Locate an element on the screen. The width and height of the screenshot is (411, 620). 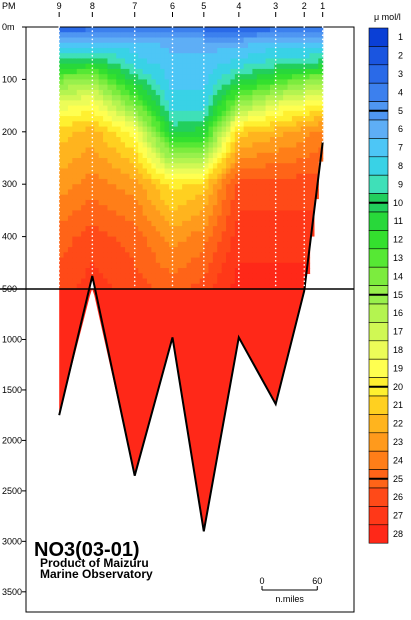
chart-title: NO3(03-01) is located at coordinates (87, 550).